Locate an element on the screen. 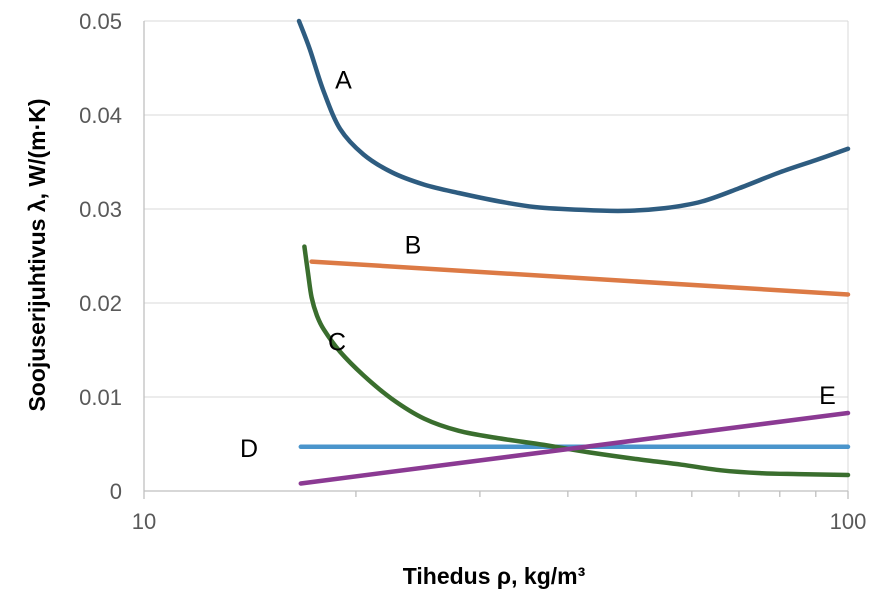 The width and height of the screenshot is (877, 593). y-axis-title: Soojuserijuhtivus λ, W/(m·K) is located at coordinates (37, 254).